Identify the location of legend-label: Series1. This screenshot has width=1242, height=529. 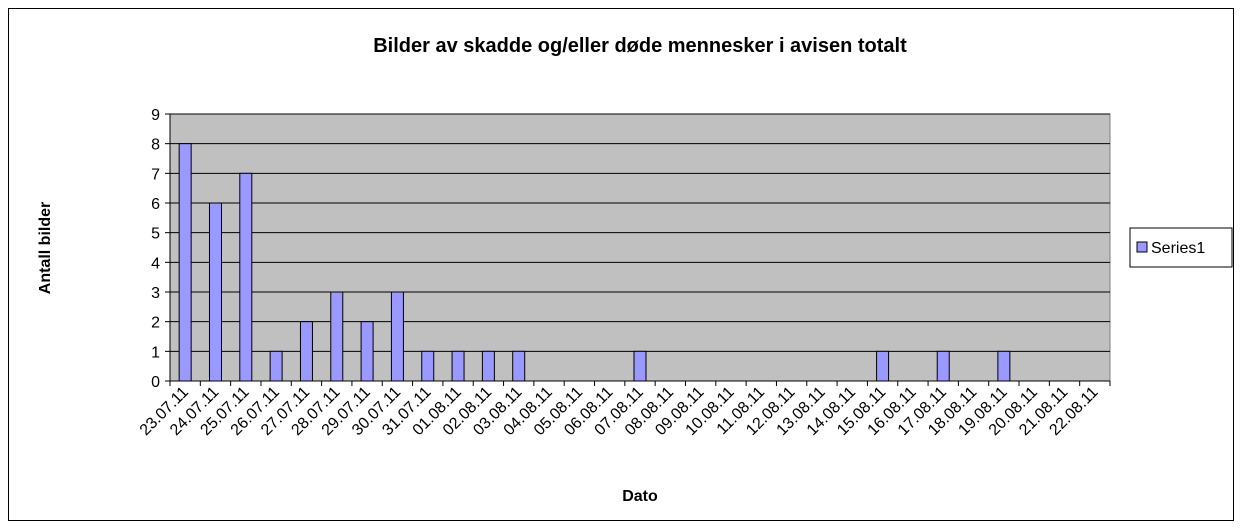
(1178, 248).